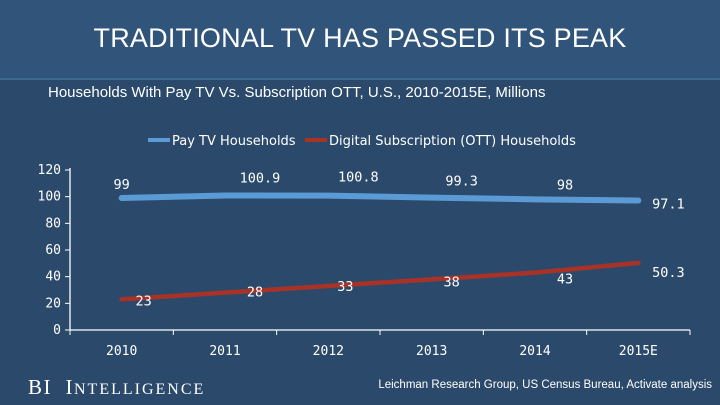 Image resolution: width=720 pixels, height=405 pixels. What do you see at coordinates (40, 387) in the screenshot?
I see `brand-bi: BI` at bounding box center [40, 387].